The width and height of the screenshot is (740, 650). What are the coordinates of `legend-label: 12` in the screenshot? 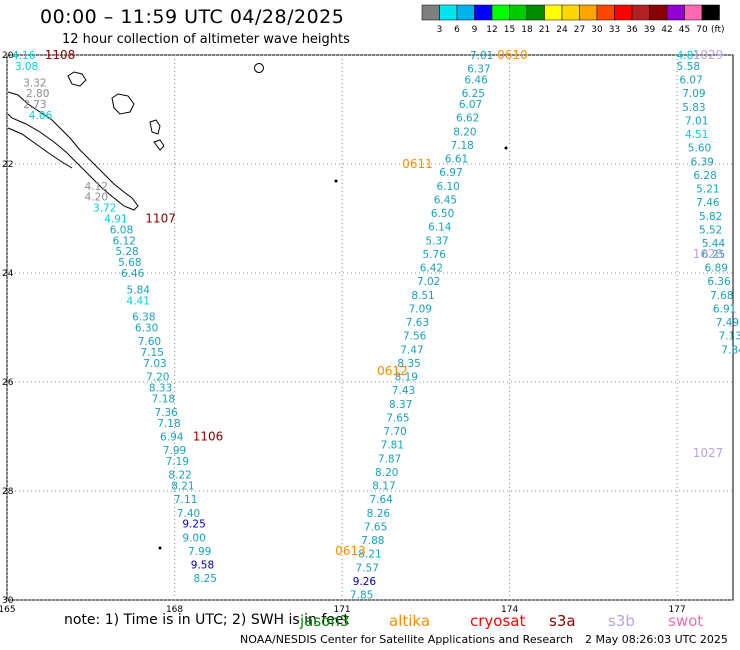 It's located at (491, 30).